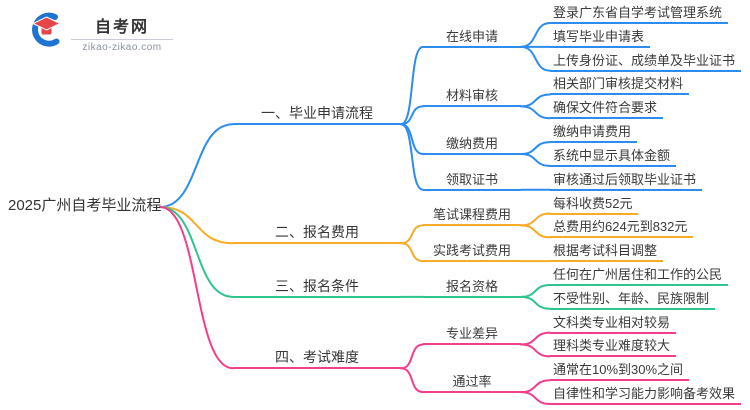  Describe the element at coordinates (620, 371) in the screenshot. I see `leaf-node: 通常在10%到30%之间` at that location.